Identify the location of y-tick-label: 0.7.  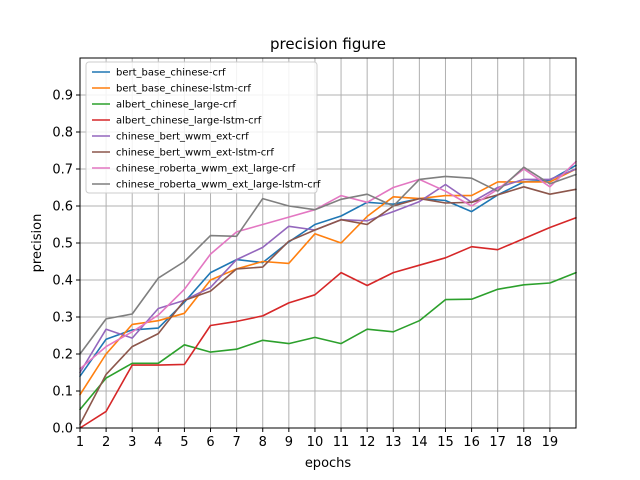
(62, 170).